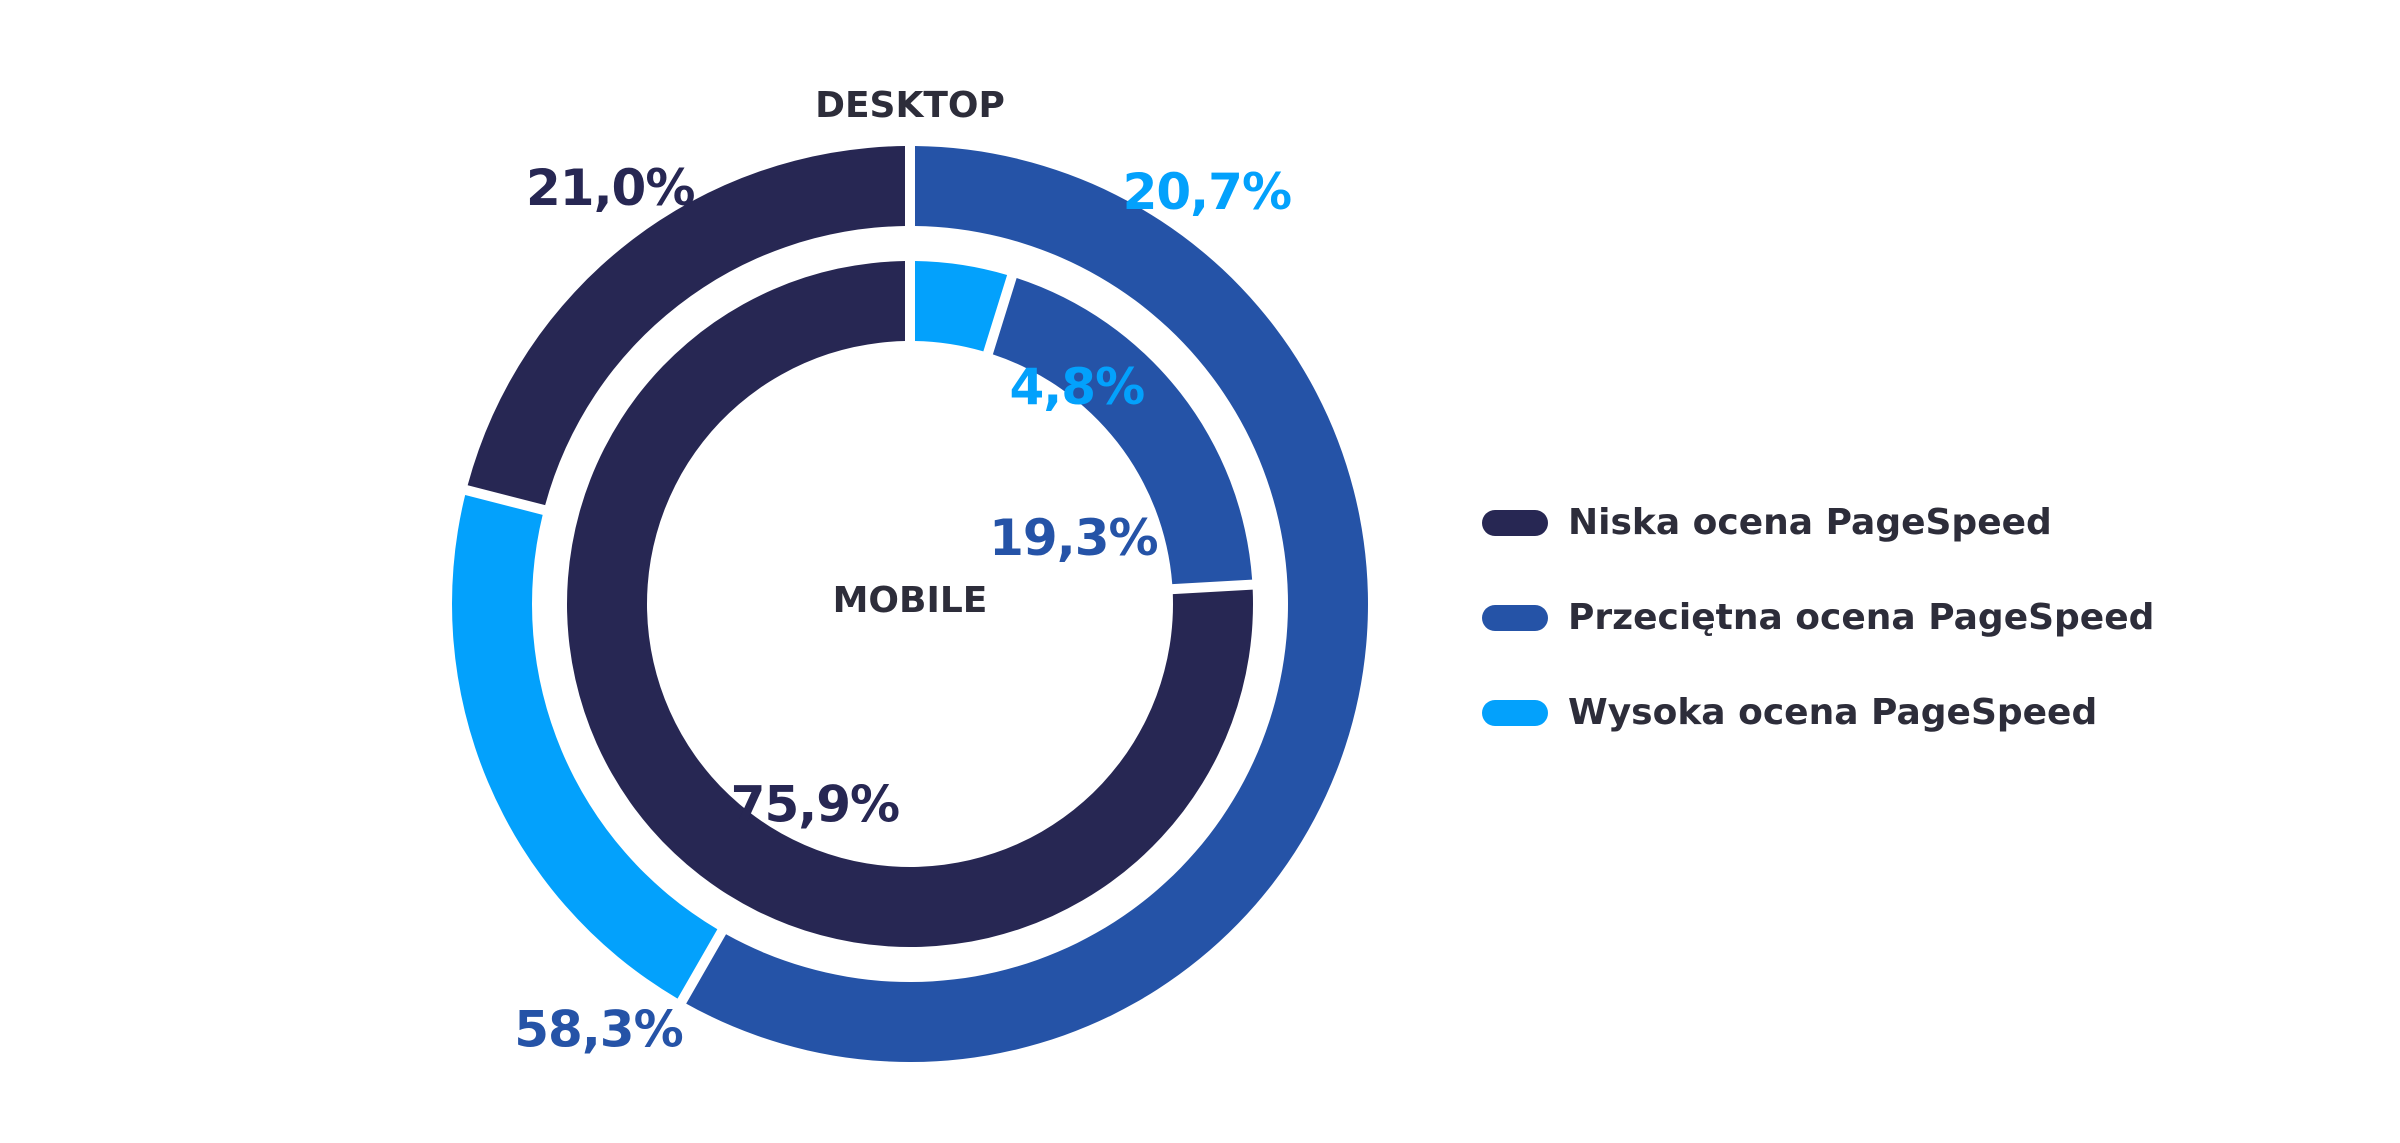 This screenshot has height=1143, width=2400. Describe the element at coordinates (1833, 712) in the screenshot. I see `legend-label-wysoka: Wysoka ocena PageSpeed` at that location.